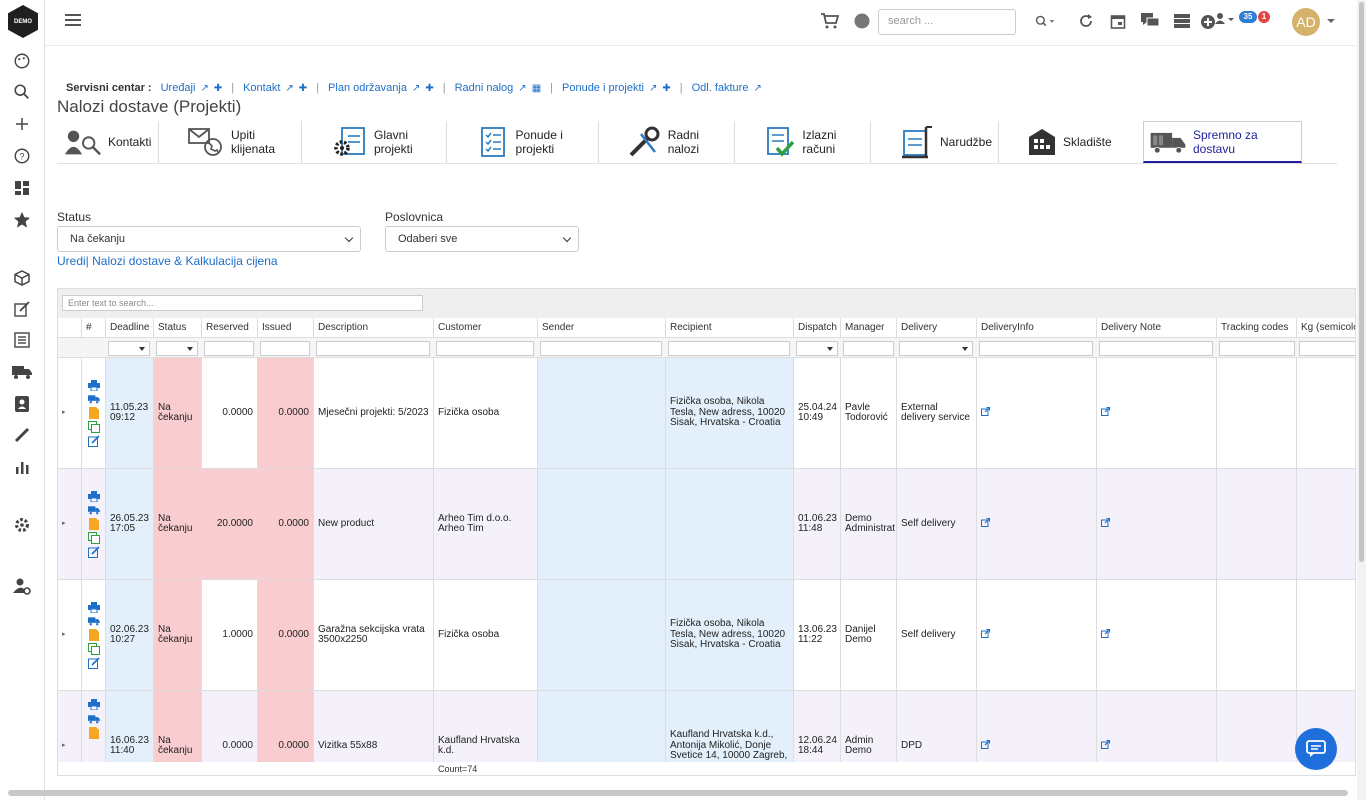 The image size is (1366, 800). I want to click on filter-sender, so click(601, 348).